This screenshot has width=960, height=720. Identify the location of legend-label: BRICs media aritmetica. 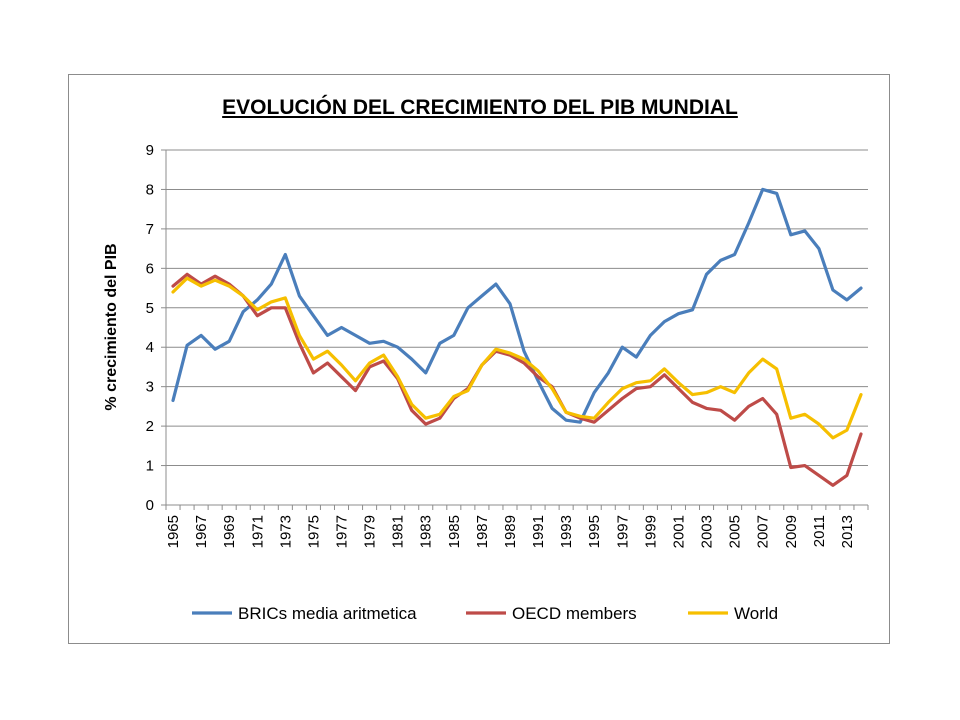
(327, 613).